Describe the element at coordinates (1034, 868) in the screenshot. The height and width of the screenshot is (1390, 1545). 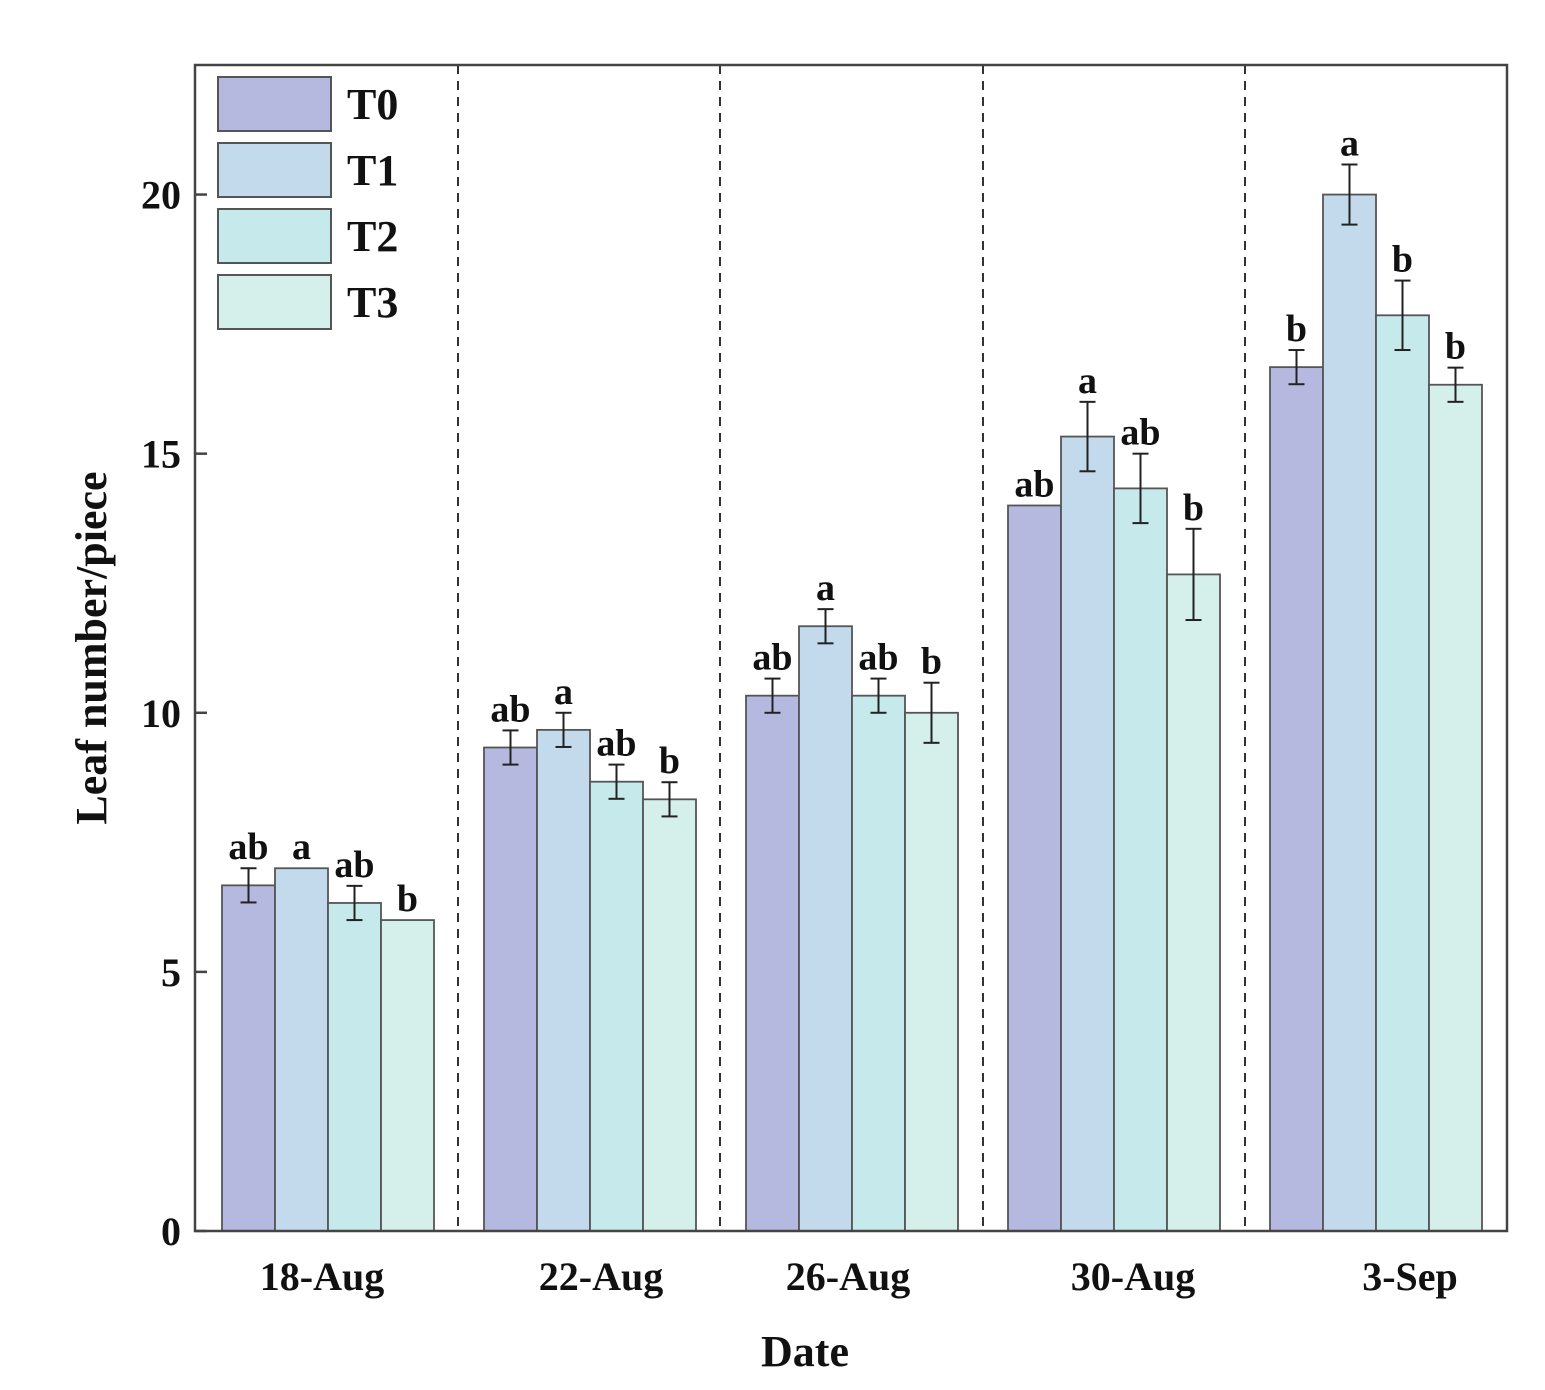
I see `bar-T0-30-Aug` at that location.